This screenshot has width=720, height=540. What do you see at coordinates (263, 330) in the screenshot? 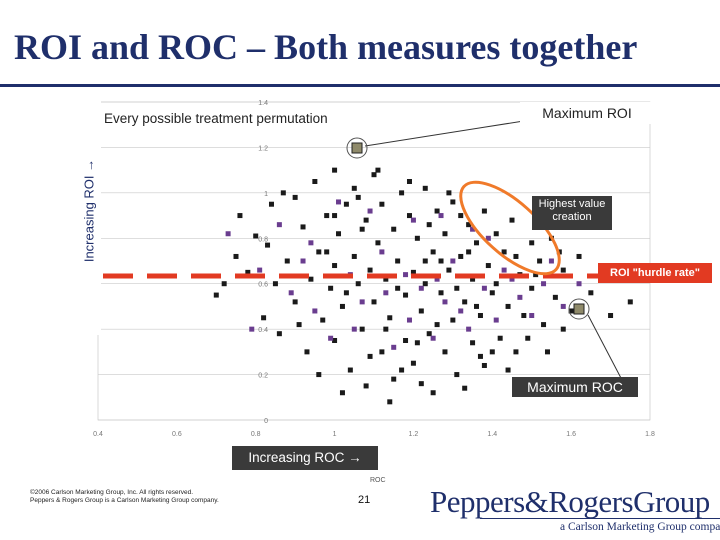
I see `y-tick-label: 0.4` at bounding box center [263, 330].